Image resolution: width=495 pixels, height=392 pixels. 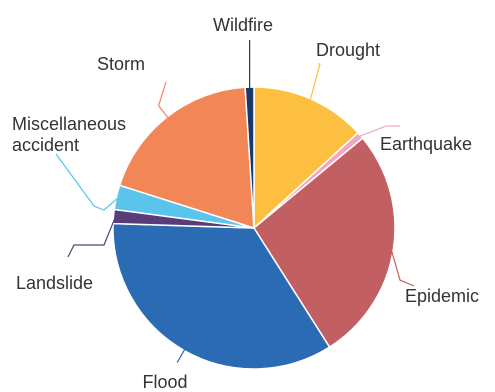 I want to click on slice-label-drought: Drought, so click(x=348, y=50).